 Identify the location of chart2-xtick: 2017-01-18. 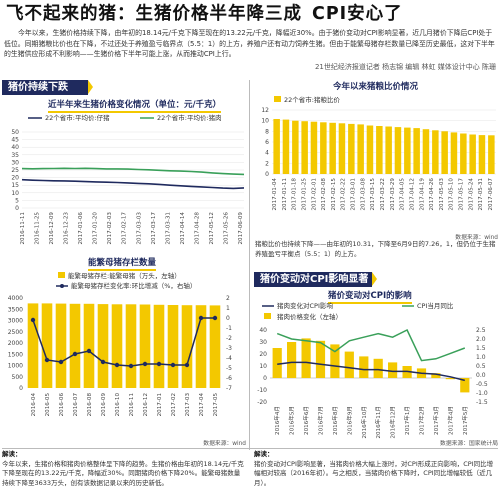
(295, 194).